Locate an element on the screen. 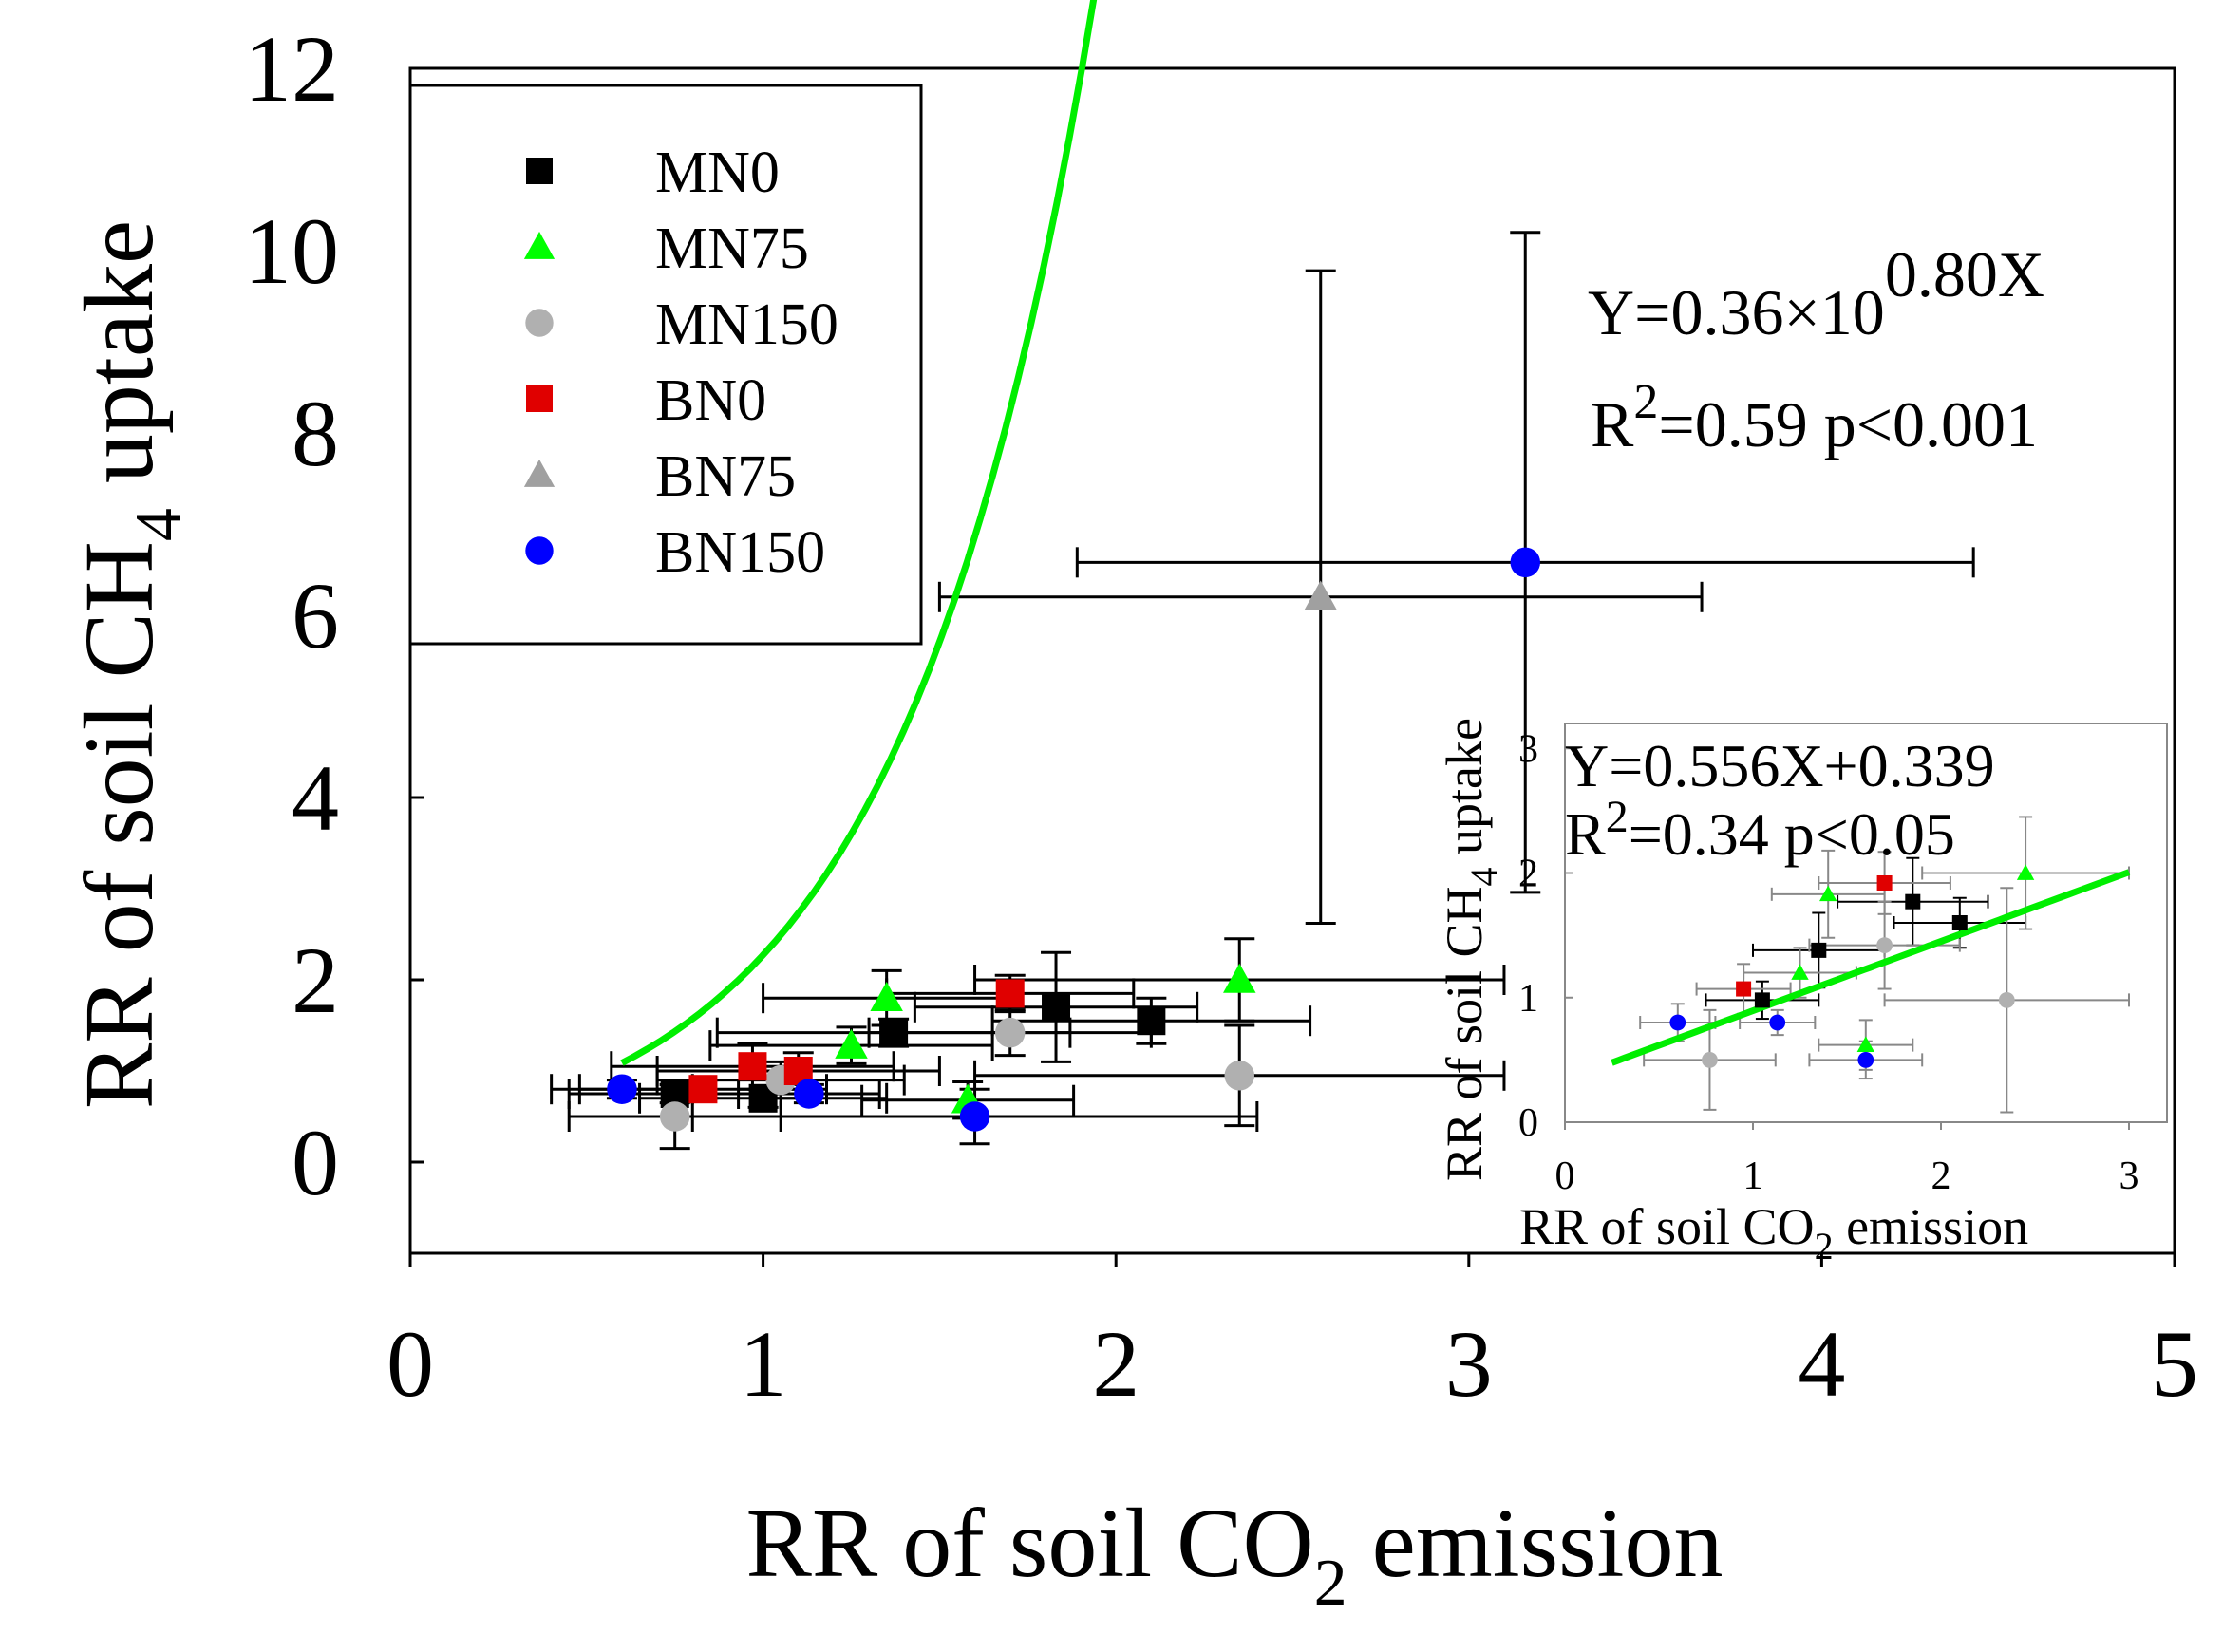 The height and width of the screenshot is (1652, 2223). legend-marker-mn150 is located at coordinates (539, 323).